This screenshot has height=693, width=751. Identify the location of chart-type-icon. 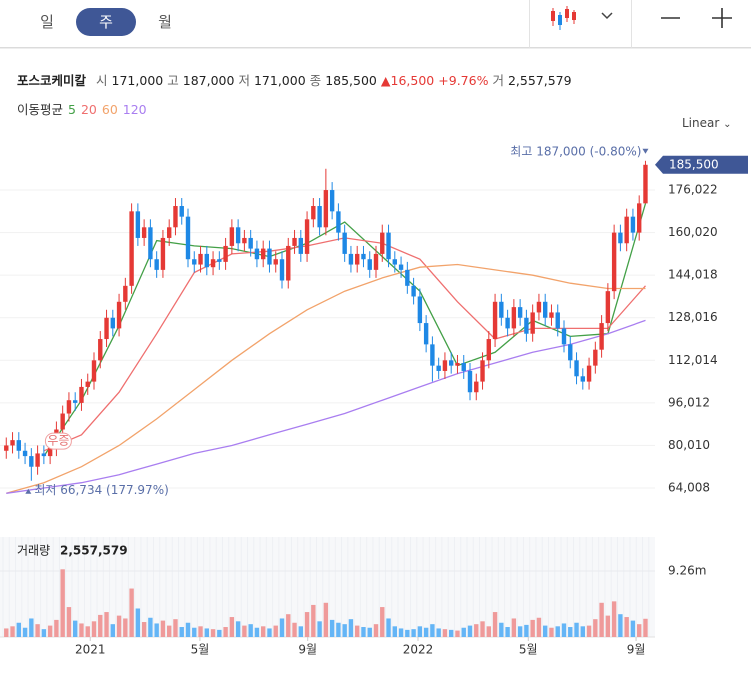
(563, 18).